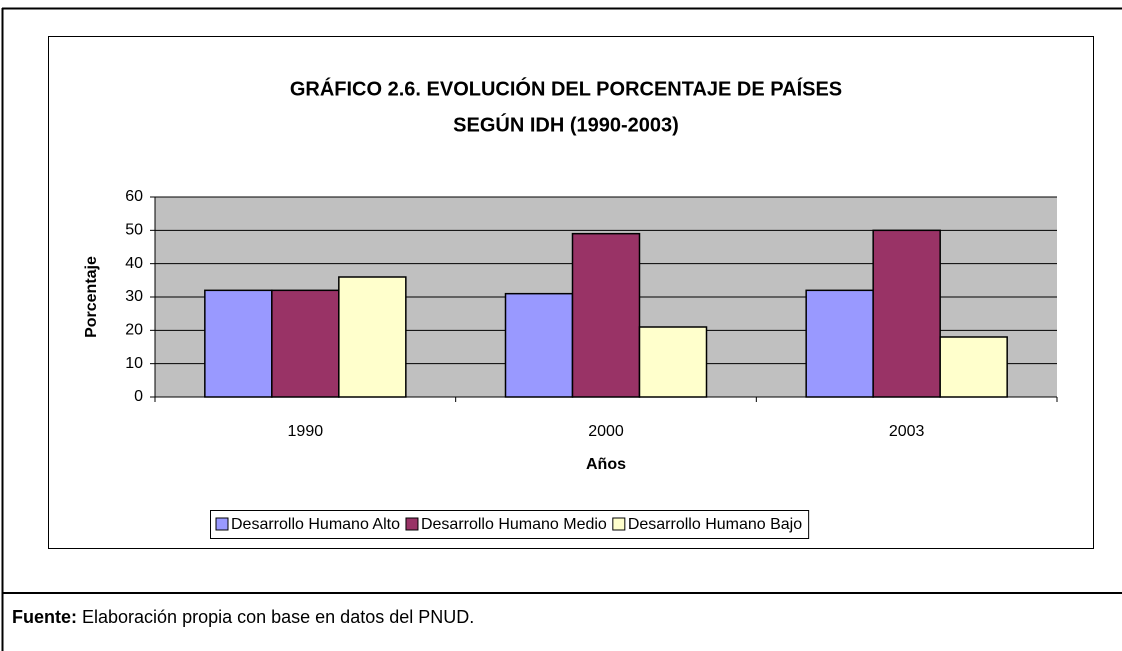 The height and width of the screenshot is (651, 1122). What do you see at coordinates (138, 396) in the screenshot?
I see `y-tick-label: 0` at bounding box center [138, 396].